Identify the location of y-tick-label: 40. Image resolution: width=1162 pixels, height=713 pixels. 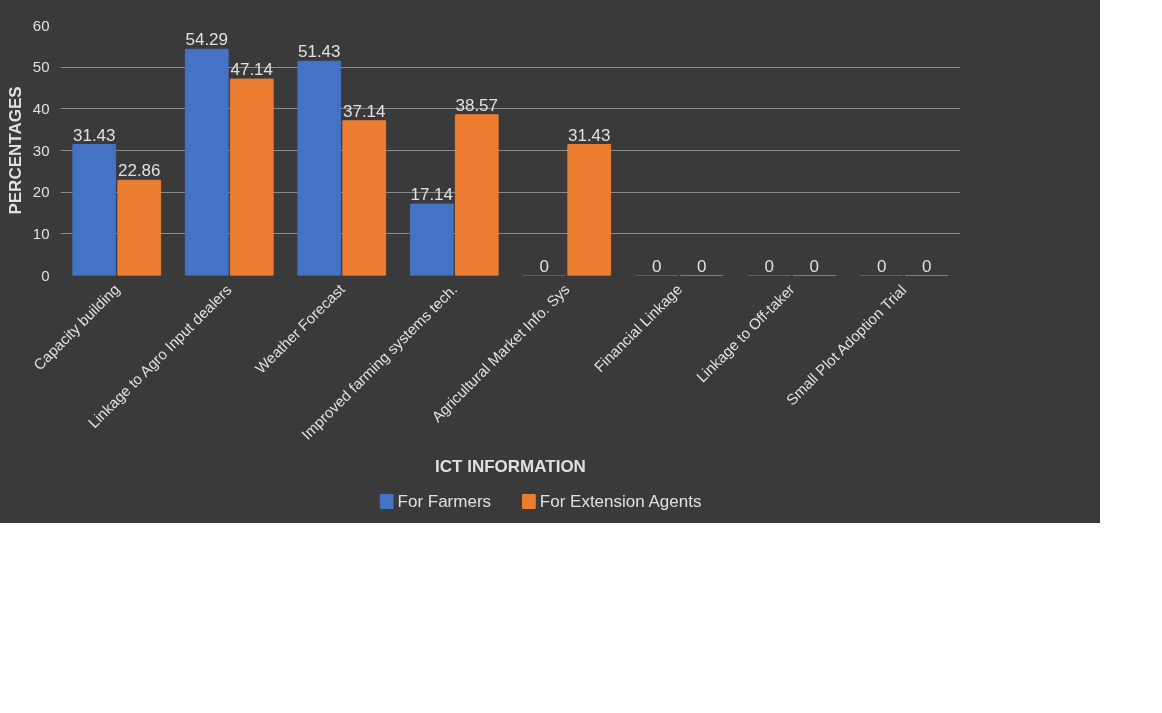
(41, 108).